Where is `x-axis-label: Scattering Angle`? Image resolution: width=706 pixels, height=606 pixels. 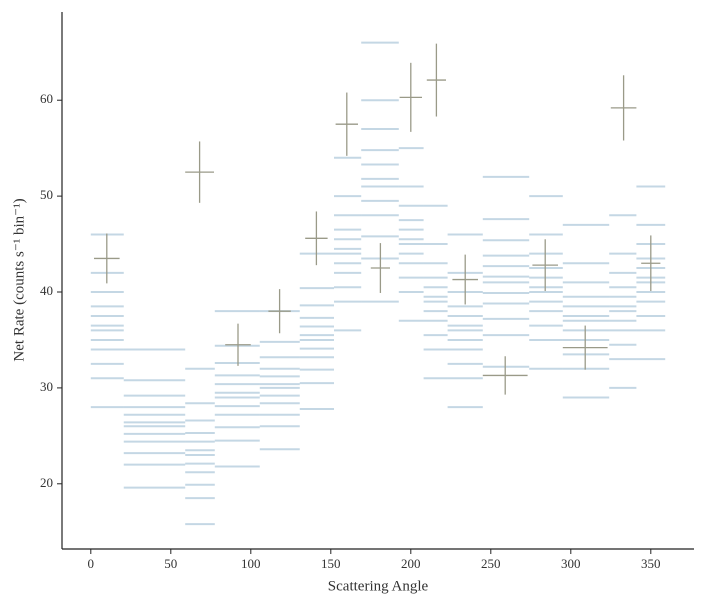
x-axis-label: Scattering Angle is located at coordinates (378, 586).